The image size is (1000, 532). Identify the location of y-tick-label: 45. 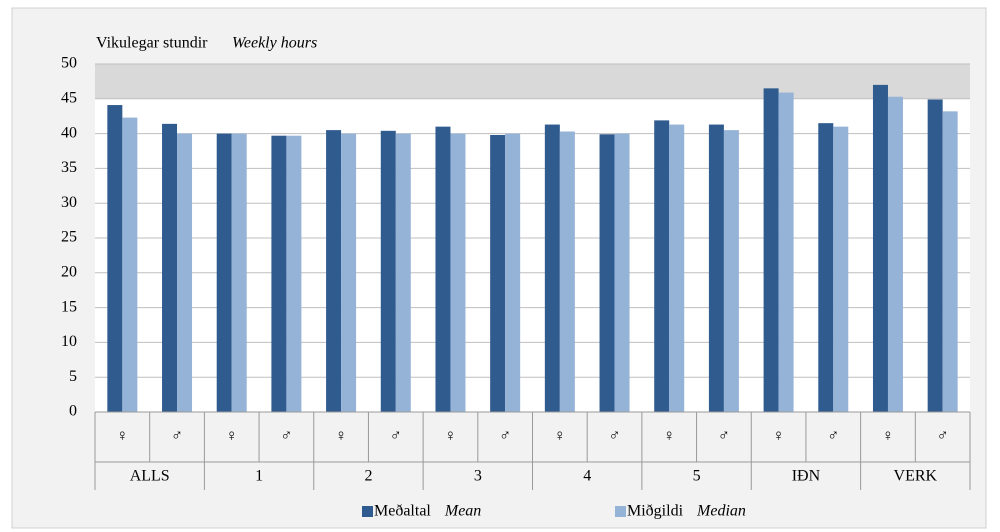
(69, 97).